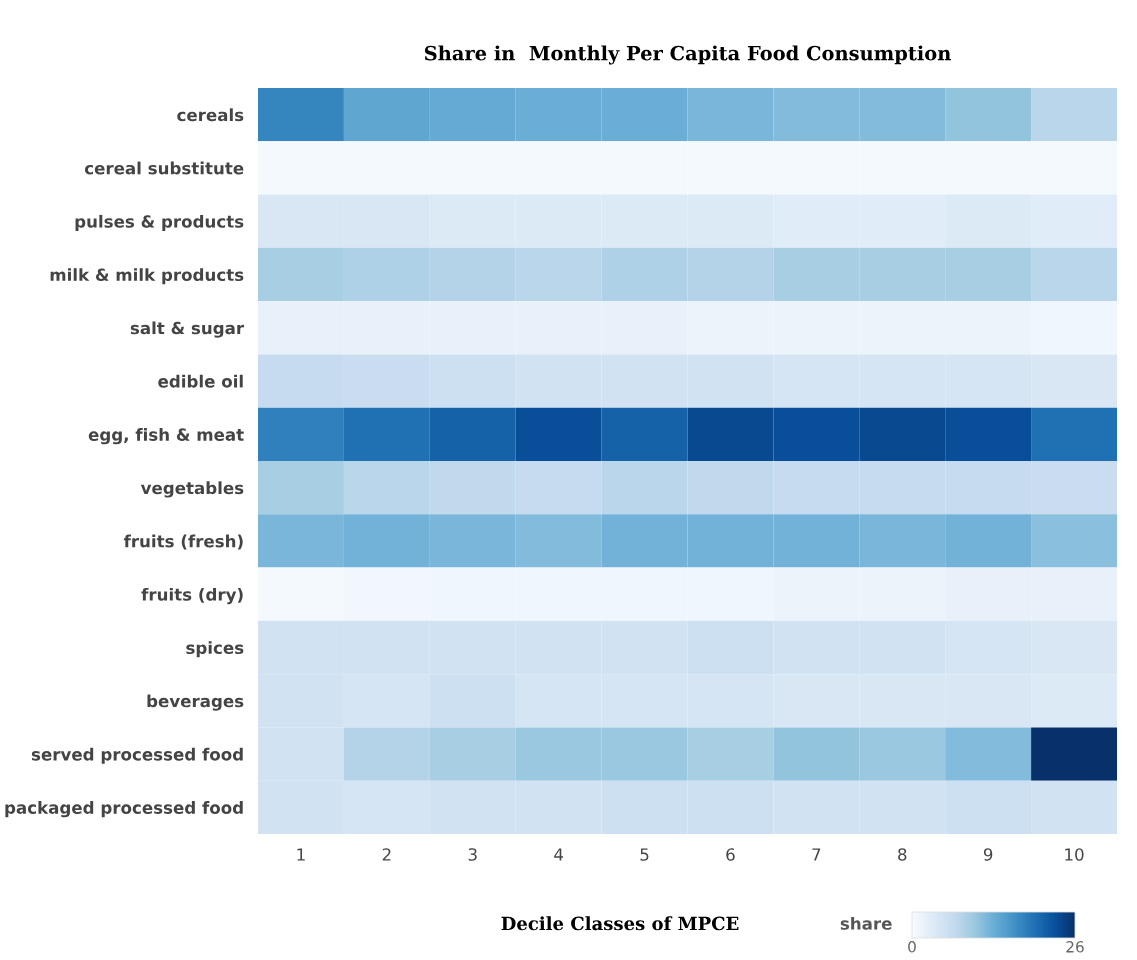 This screenshot has height=960, width=1137. I want to click on x-tick-label: 4, so click(559, 854).